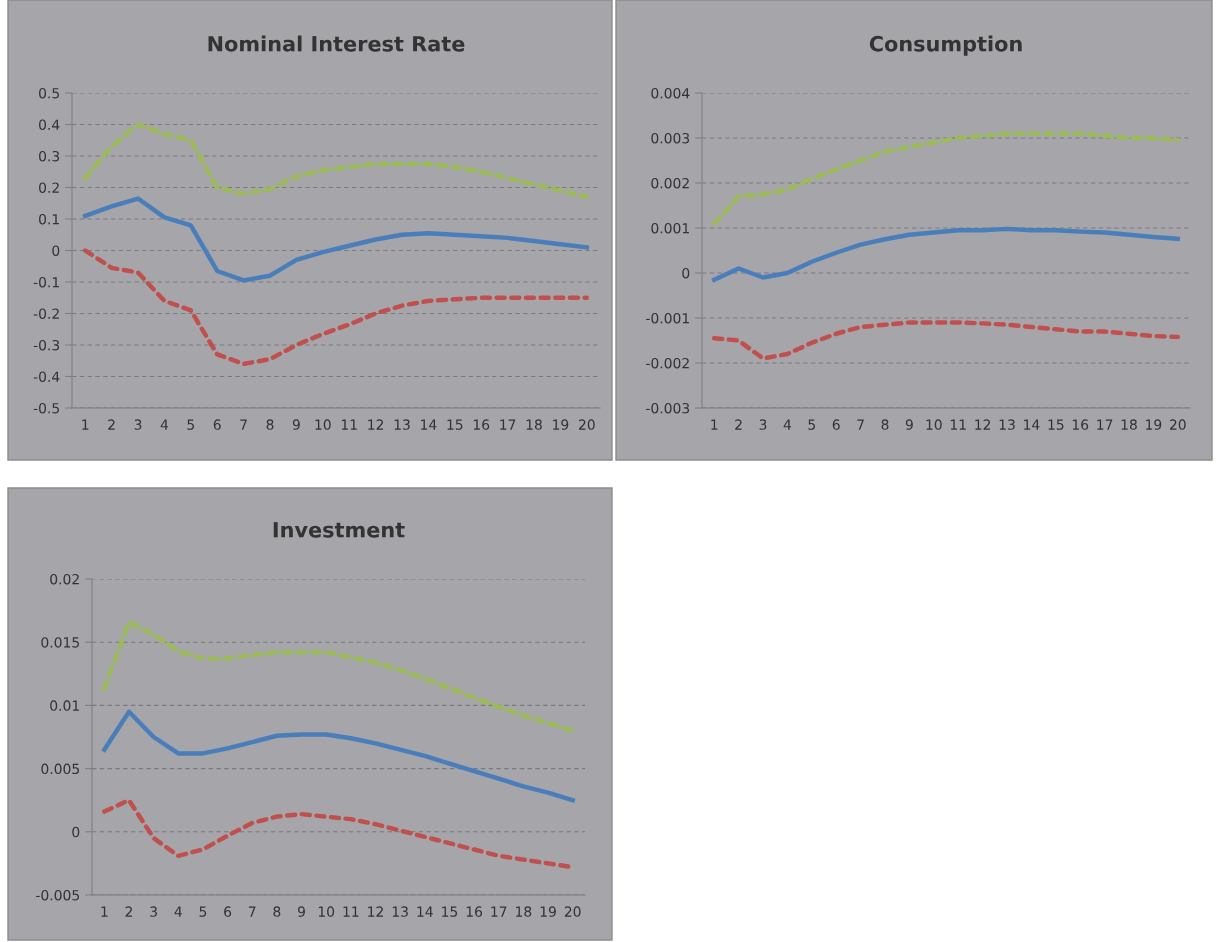 Image resolution: width=1216 pixels, height=942 pixels. Describe the element at coordinates (64, 705) in the screenshot. I see `y-tick-label: 0.01` at that location.